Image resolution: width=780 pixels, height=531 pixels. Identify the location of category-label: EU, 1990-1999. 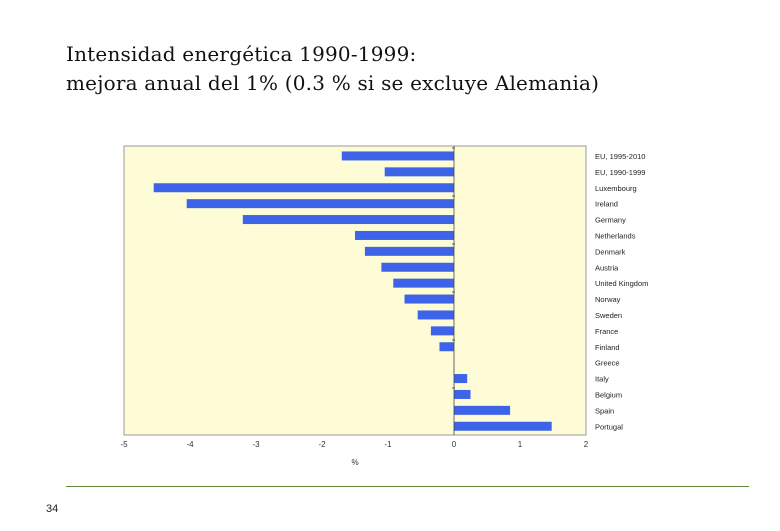
(620, 172).